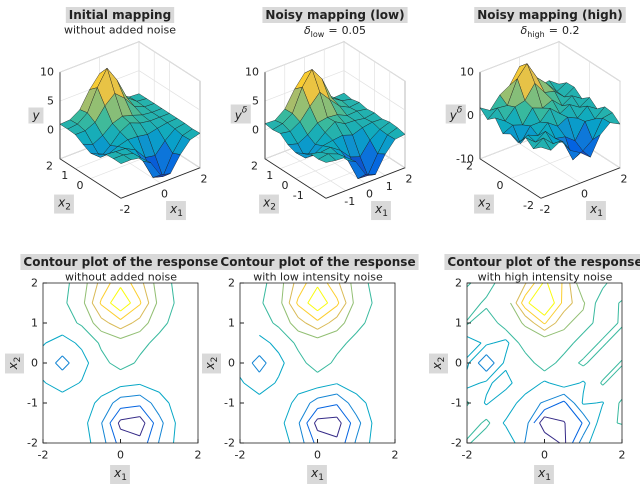 Image resolution: width=640 pixels, height=486 pixels. Describe the element at coordinates (125, 209) in the screenshot. I see `x1-tick-label: -2` at that location.